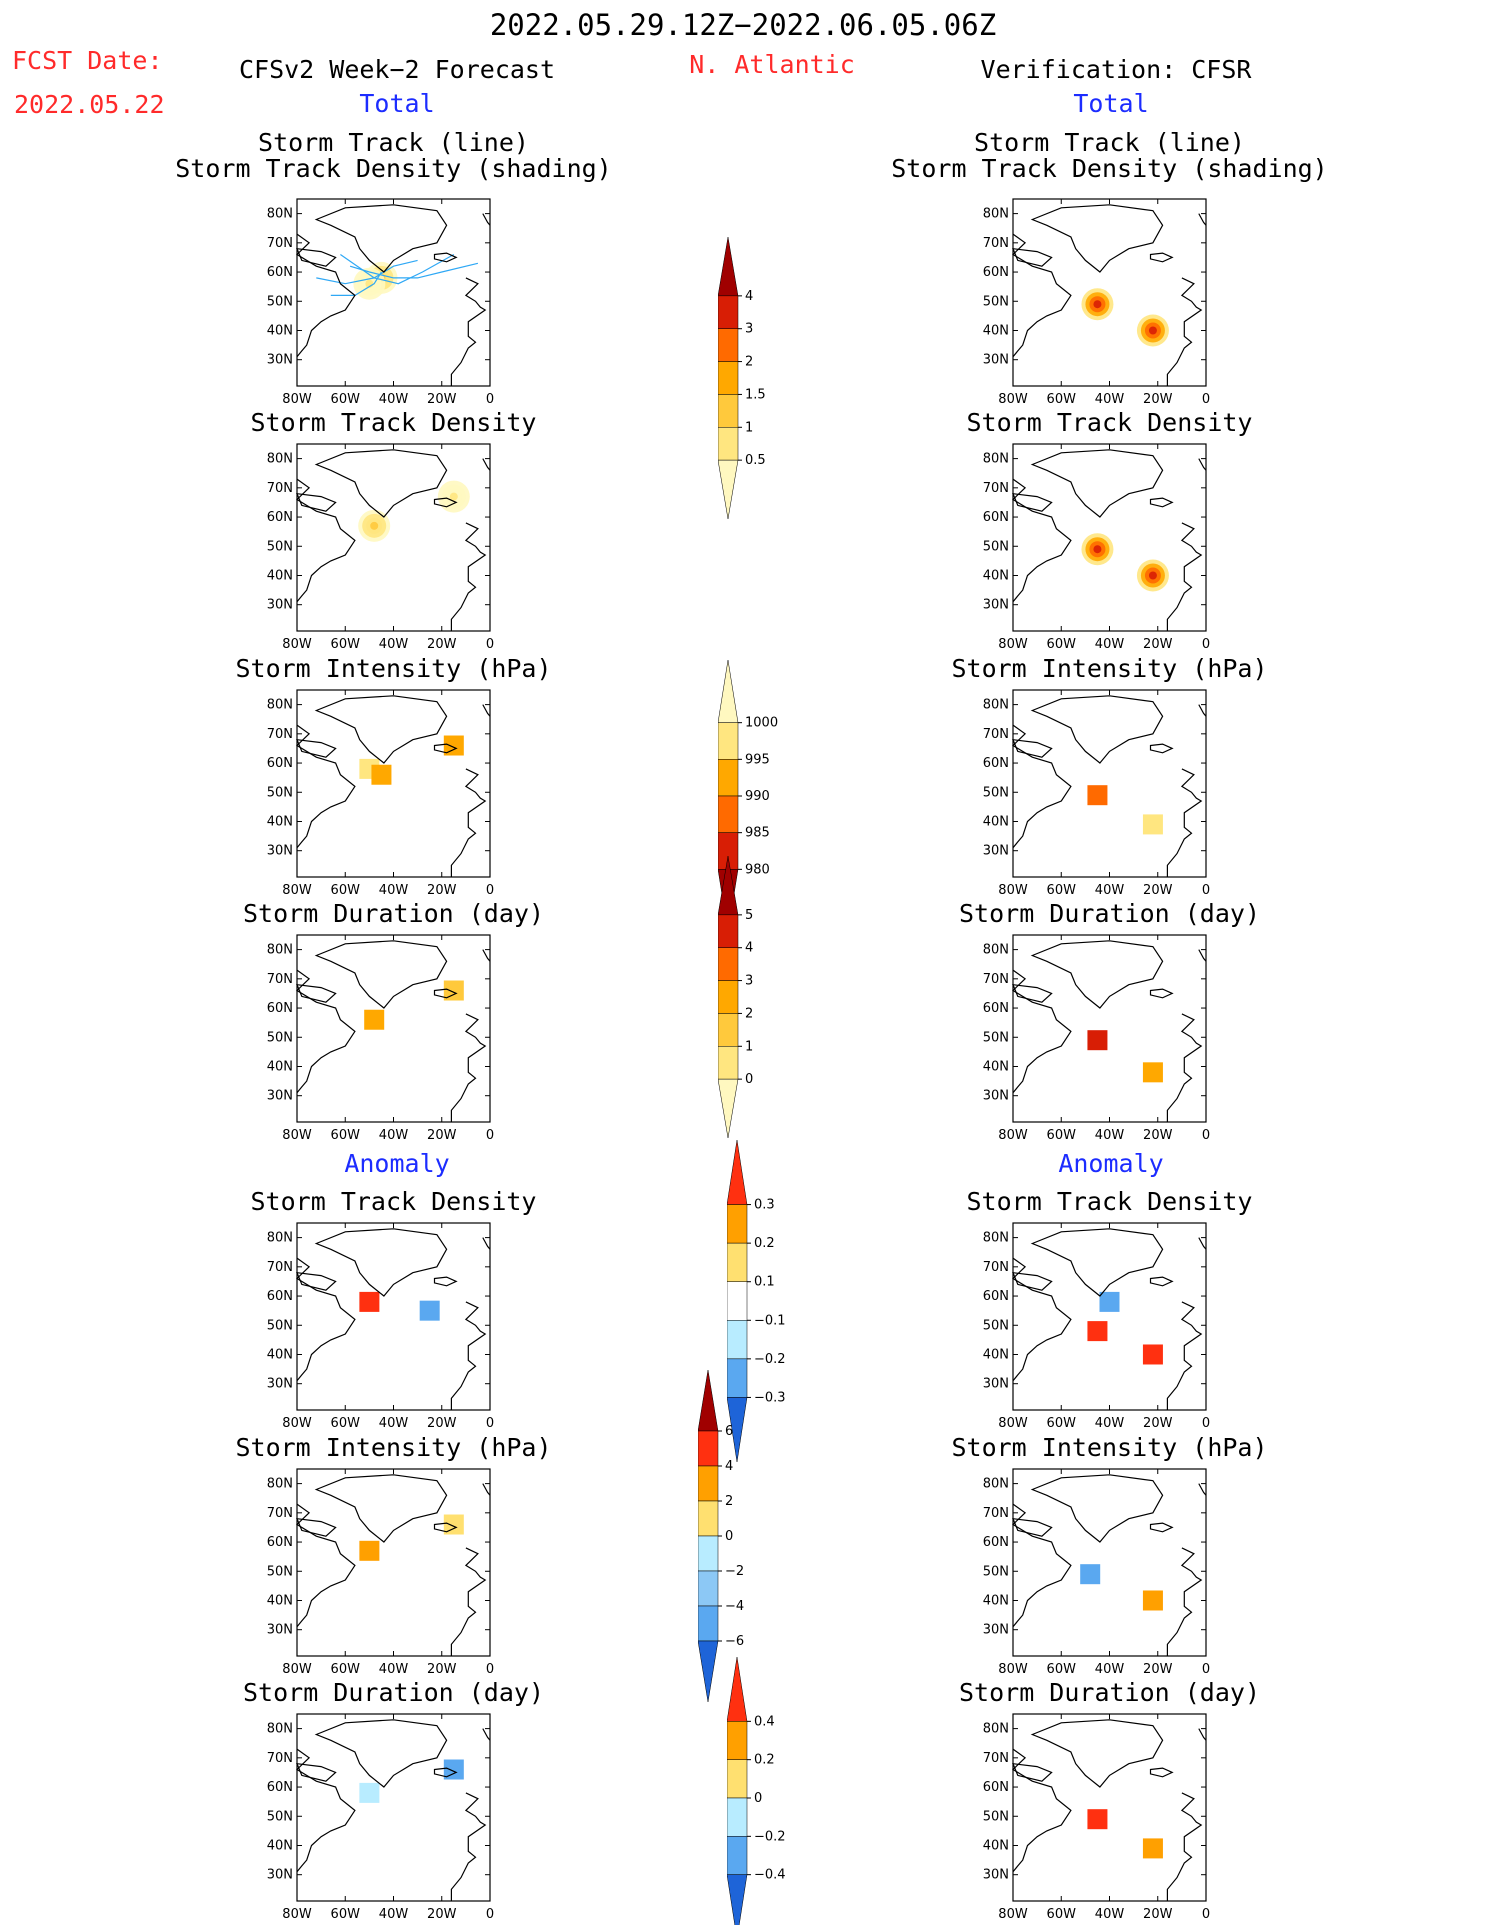  I want to click on verification-anom-intensity-panel: 80N 70N 60N 50N 40N 30N 80W 60W 40W 20W 0, so click(1099, 1580).